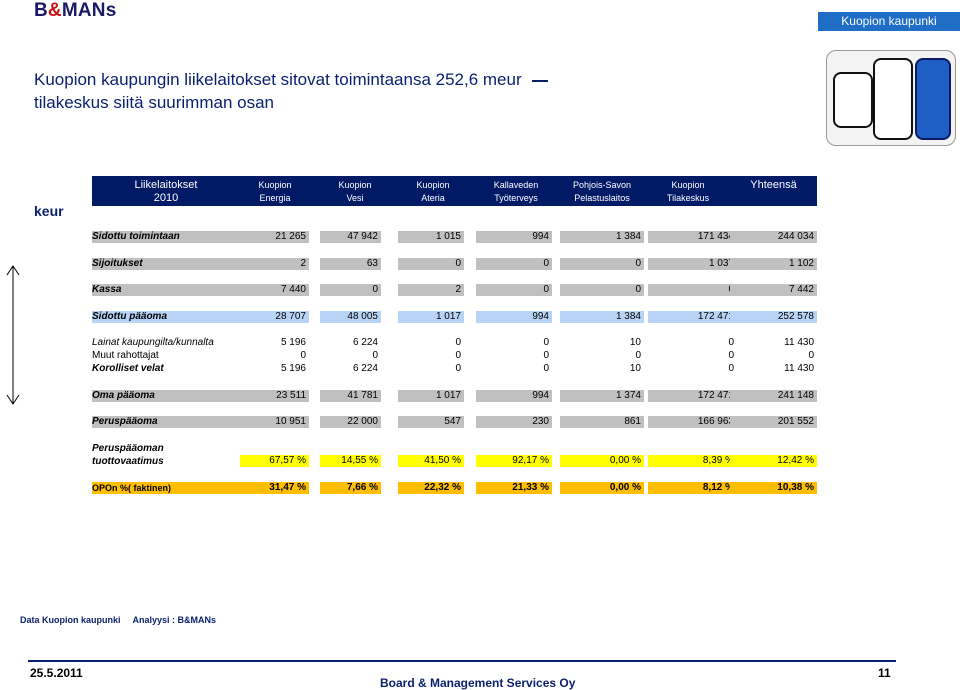 The image size is (960, 690). I want to click on table-cell: 241 148, so click(773, 396).